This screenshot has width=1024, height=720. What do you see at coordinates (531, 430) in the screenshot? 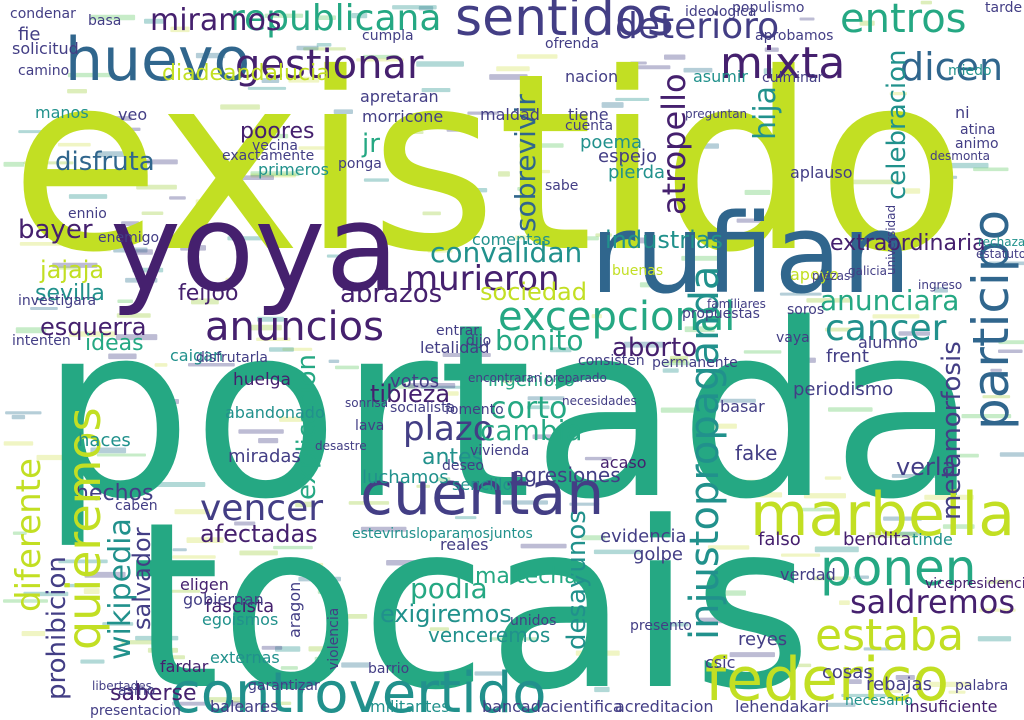
I see `word-cambia: cambia` at bounding box center [531, 430].